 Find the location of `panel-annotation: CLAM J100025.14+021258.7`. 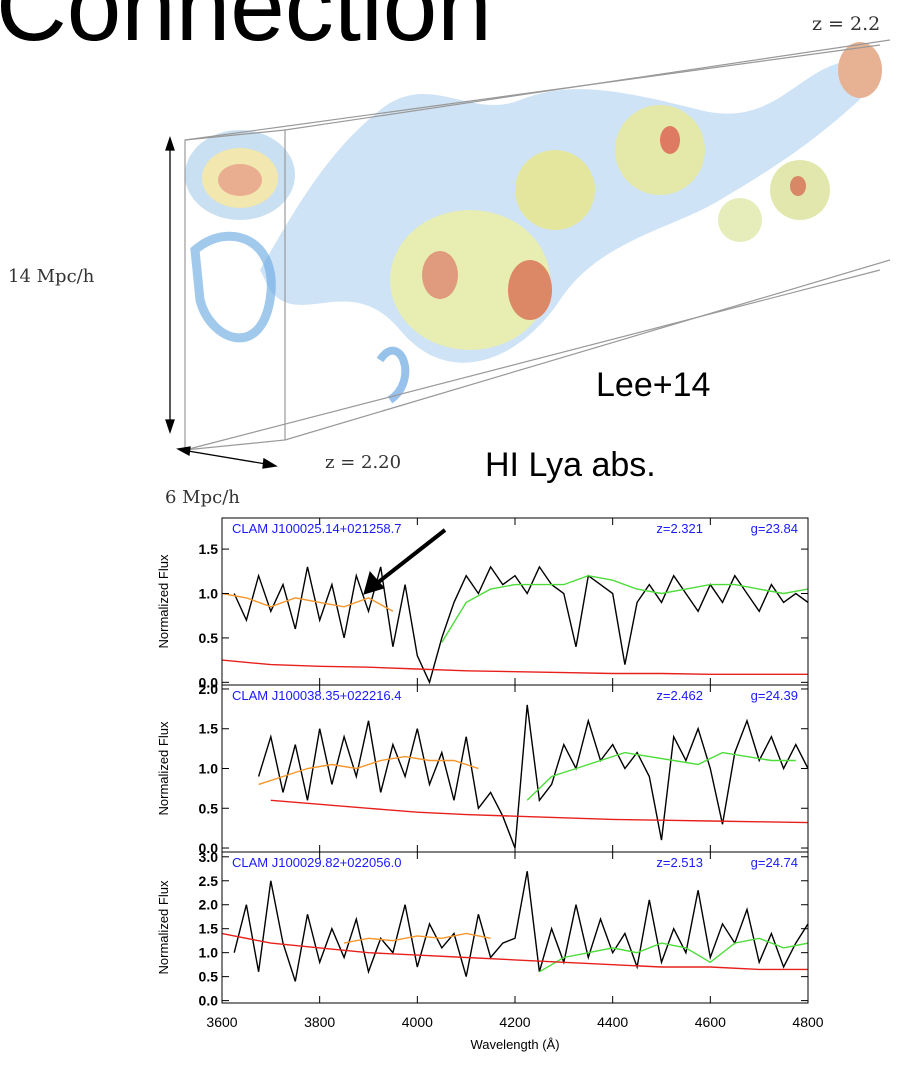

panel-annotation: CLAM J100025.14+021258.7 is located at coordinates (317, 528).